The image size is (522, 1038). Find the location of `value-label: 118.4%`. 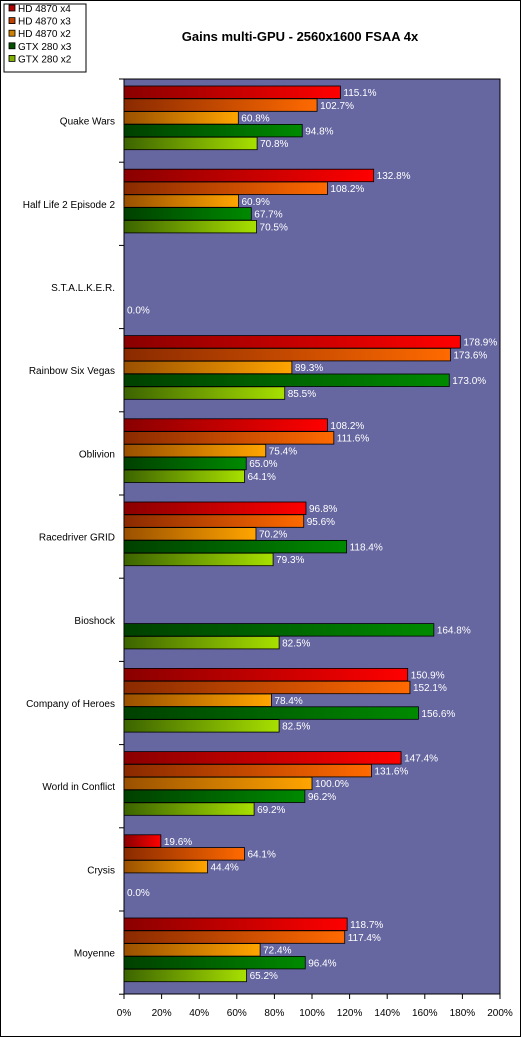

value-label: 118.4% is located at coordinates (366, 547).